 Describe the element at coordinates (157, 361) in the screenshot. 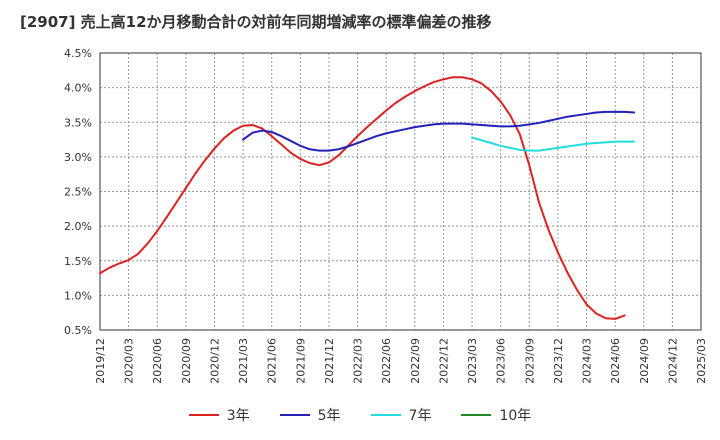

I see `x-tick-label: 2020/06` at that location.